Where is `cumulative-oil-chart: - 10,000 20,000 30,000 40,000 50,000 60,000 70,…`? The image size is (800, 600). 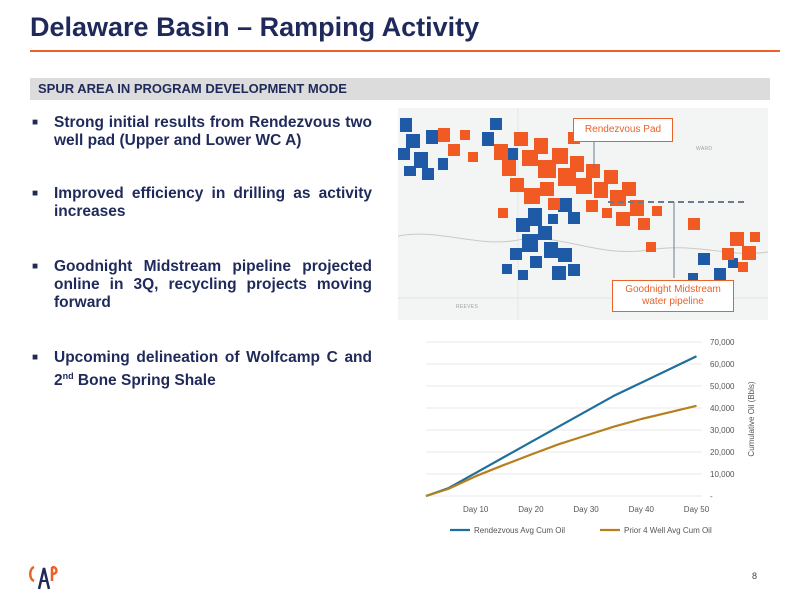
cumulative-oil-chart: - 10,000 20,000 30,000 40,000 50,000 60,000 70,… is located at coordinates (590, 436).